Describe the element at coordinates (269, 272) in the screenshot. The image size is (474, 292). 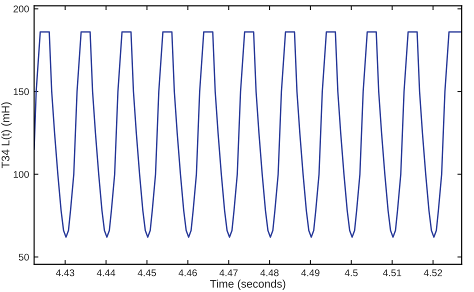
I see `x-tick-label: 4.48` at that location.